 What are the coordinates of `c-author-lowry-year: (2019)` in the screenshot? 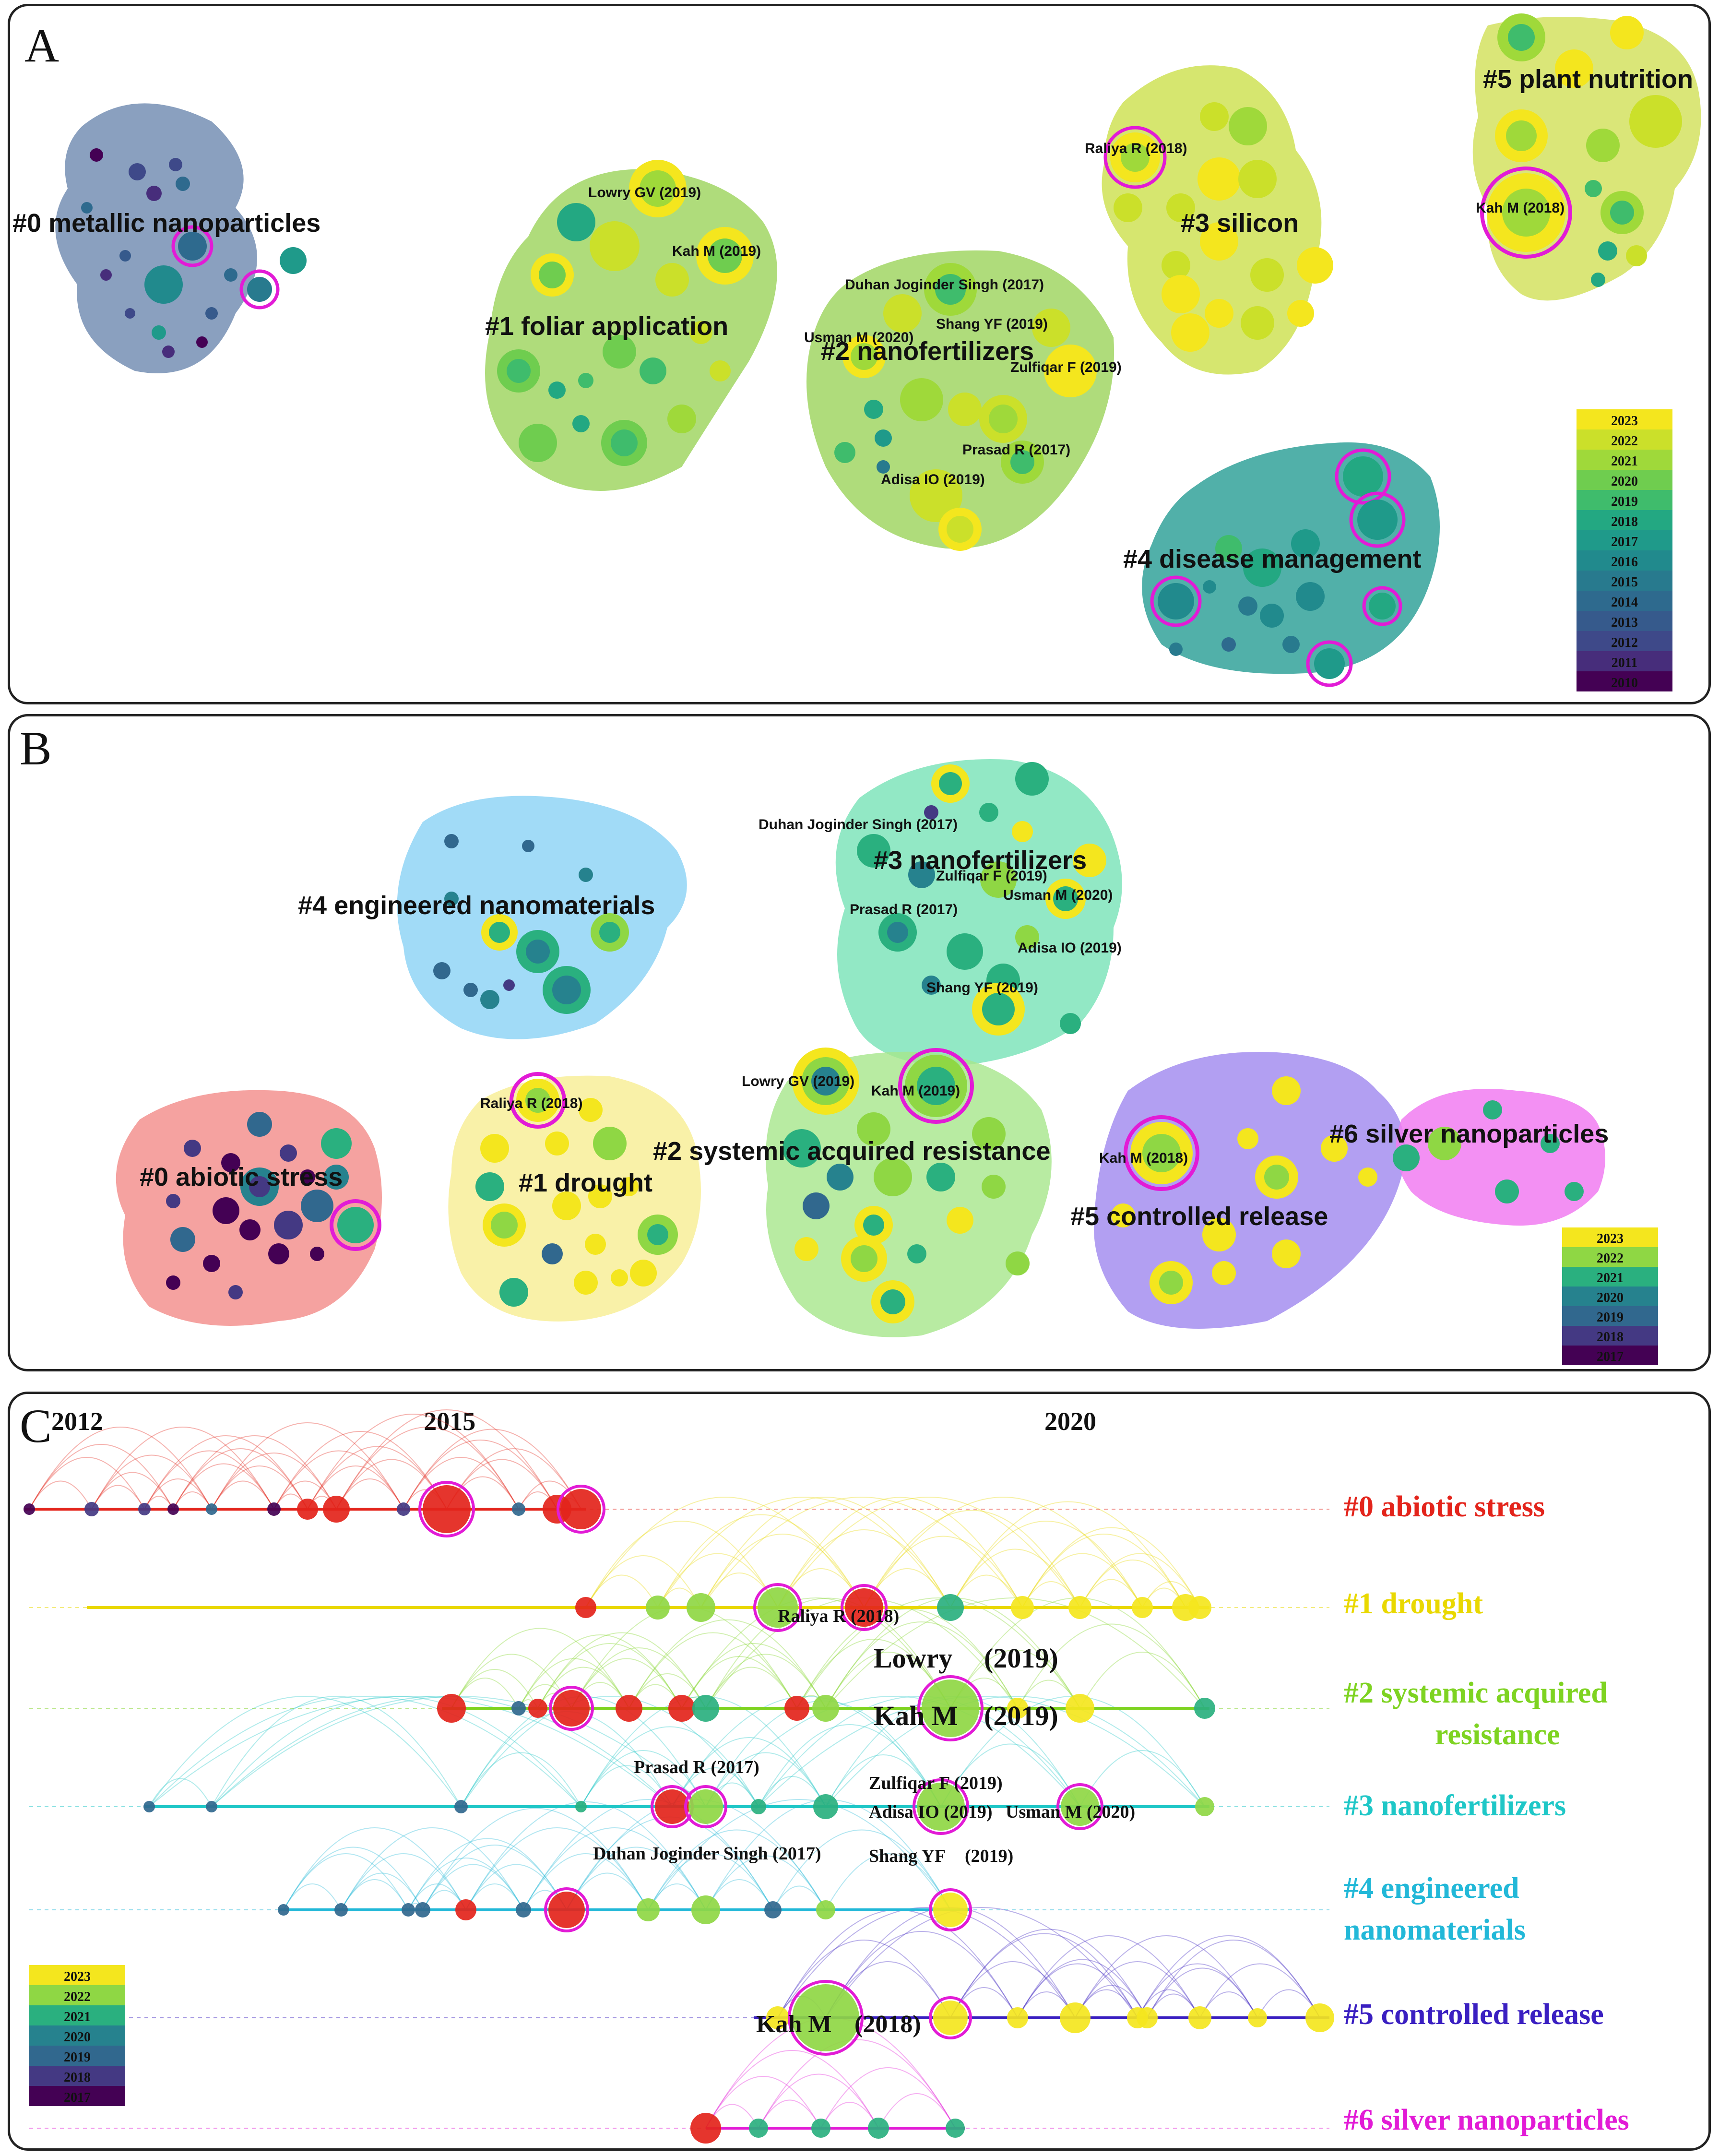 It's located at (1021, 1658).